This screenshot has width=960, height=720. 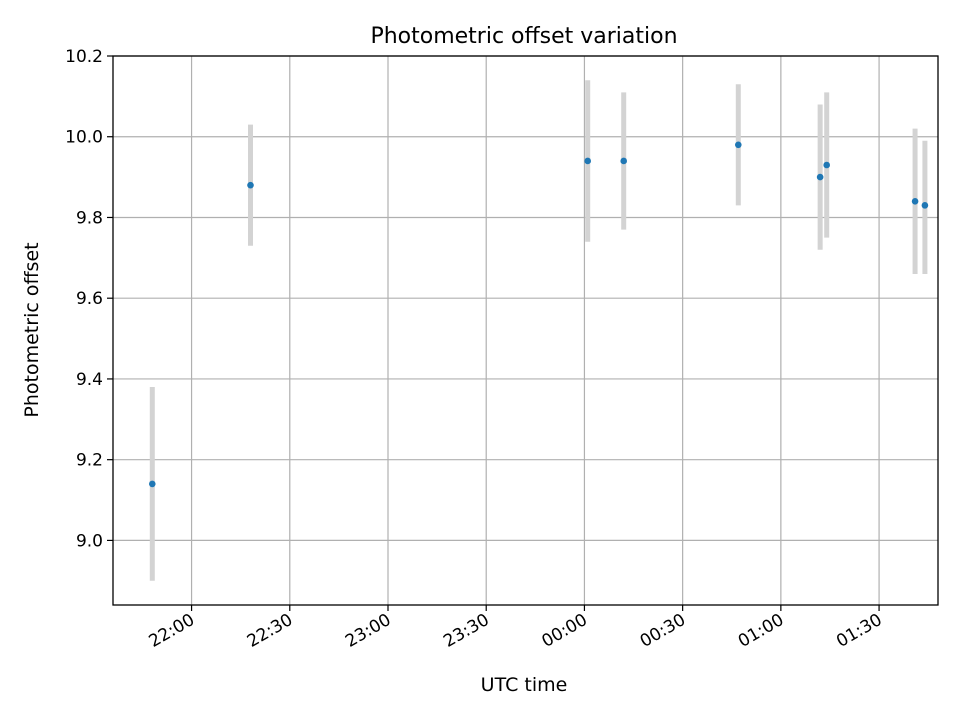 What do you see at coordinates (89, 541) in the screenshot?
I see `y-tick-label: 9.0` at bounding box center [89, 541].